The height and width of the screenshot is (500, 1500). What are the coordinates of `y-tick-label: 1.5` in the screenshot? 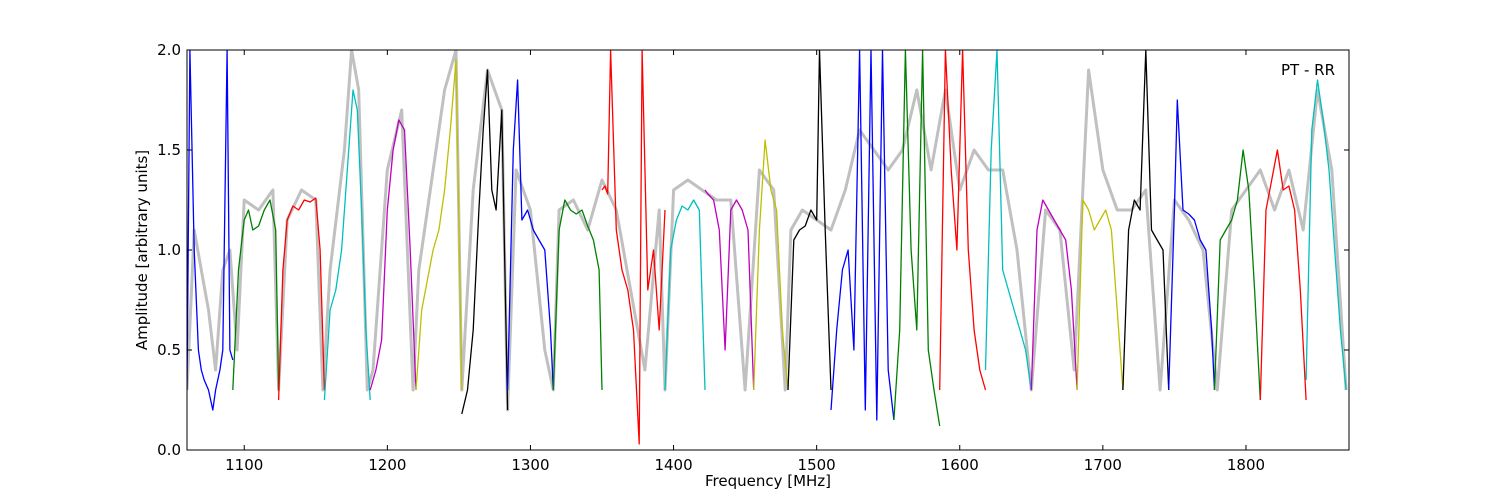 It's located at (169, 150).